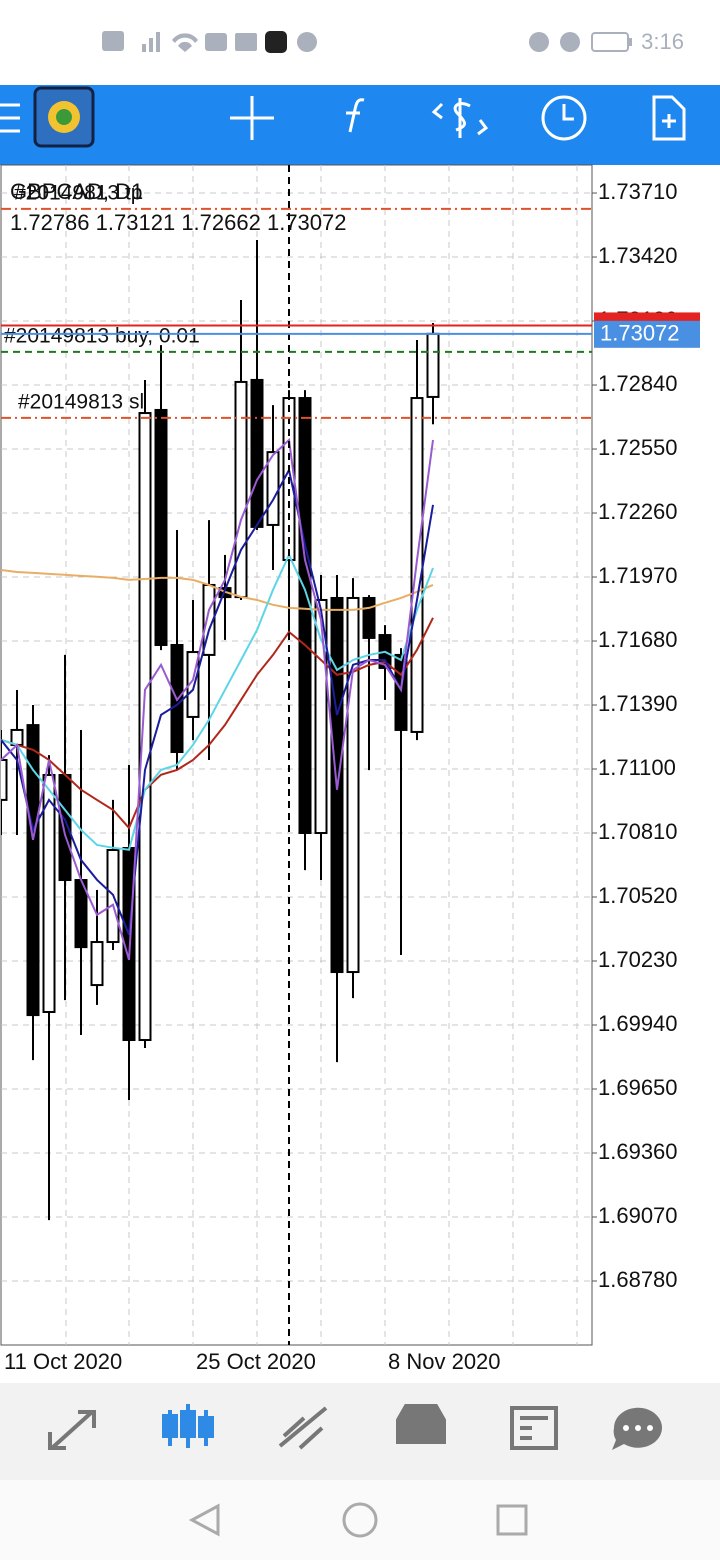 The image size is (720, 1560). I want to click on bid-label-box, so click(647, 334).